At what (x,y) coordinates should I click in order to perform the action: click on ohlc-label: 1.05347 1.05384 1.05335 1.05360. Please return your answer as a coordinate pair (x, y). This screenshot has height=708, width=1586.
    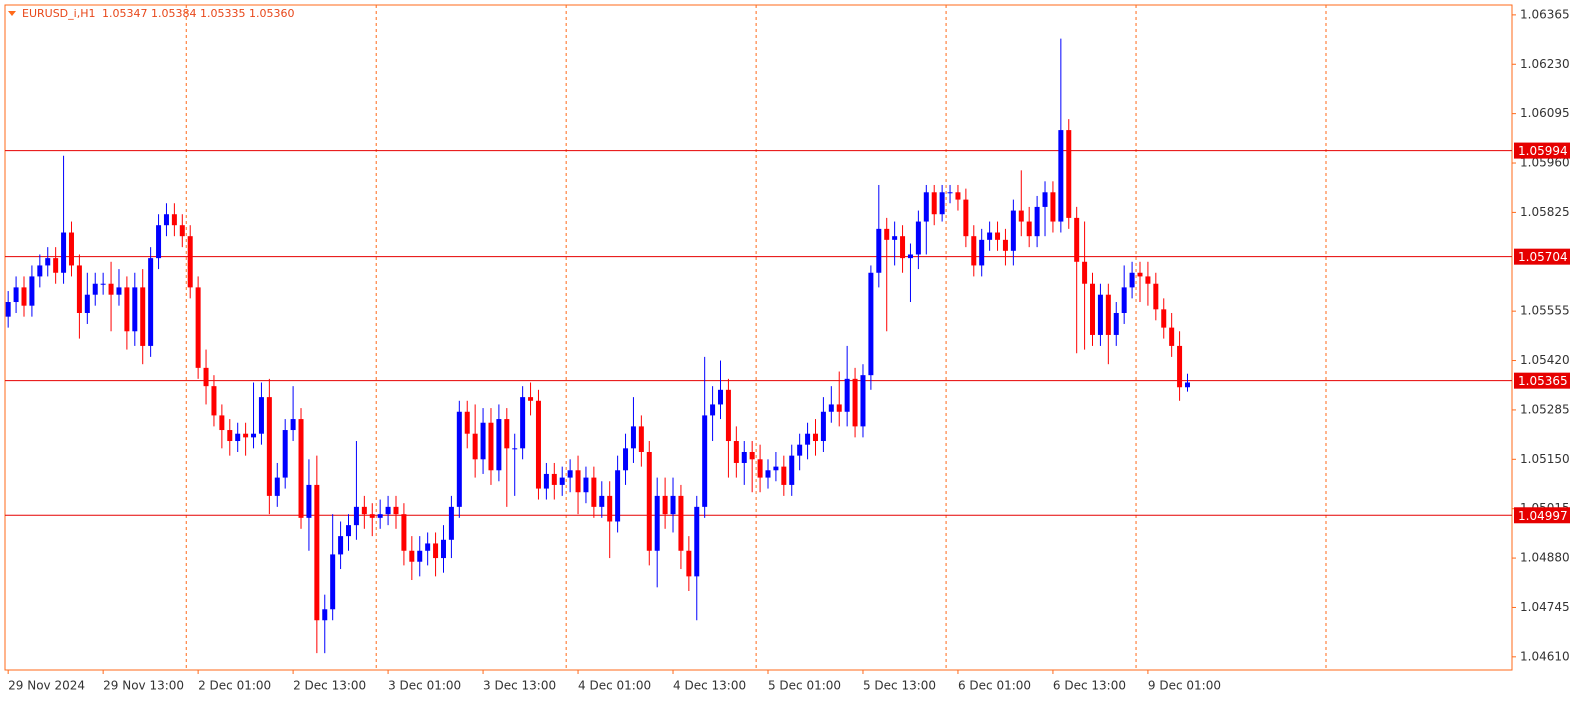
    Looking at the image, I should click on (198, 13).